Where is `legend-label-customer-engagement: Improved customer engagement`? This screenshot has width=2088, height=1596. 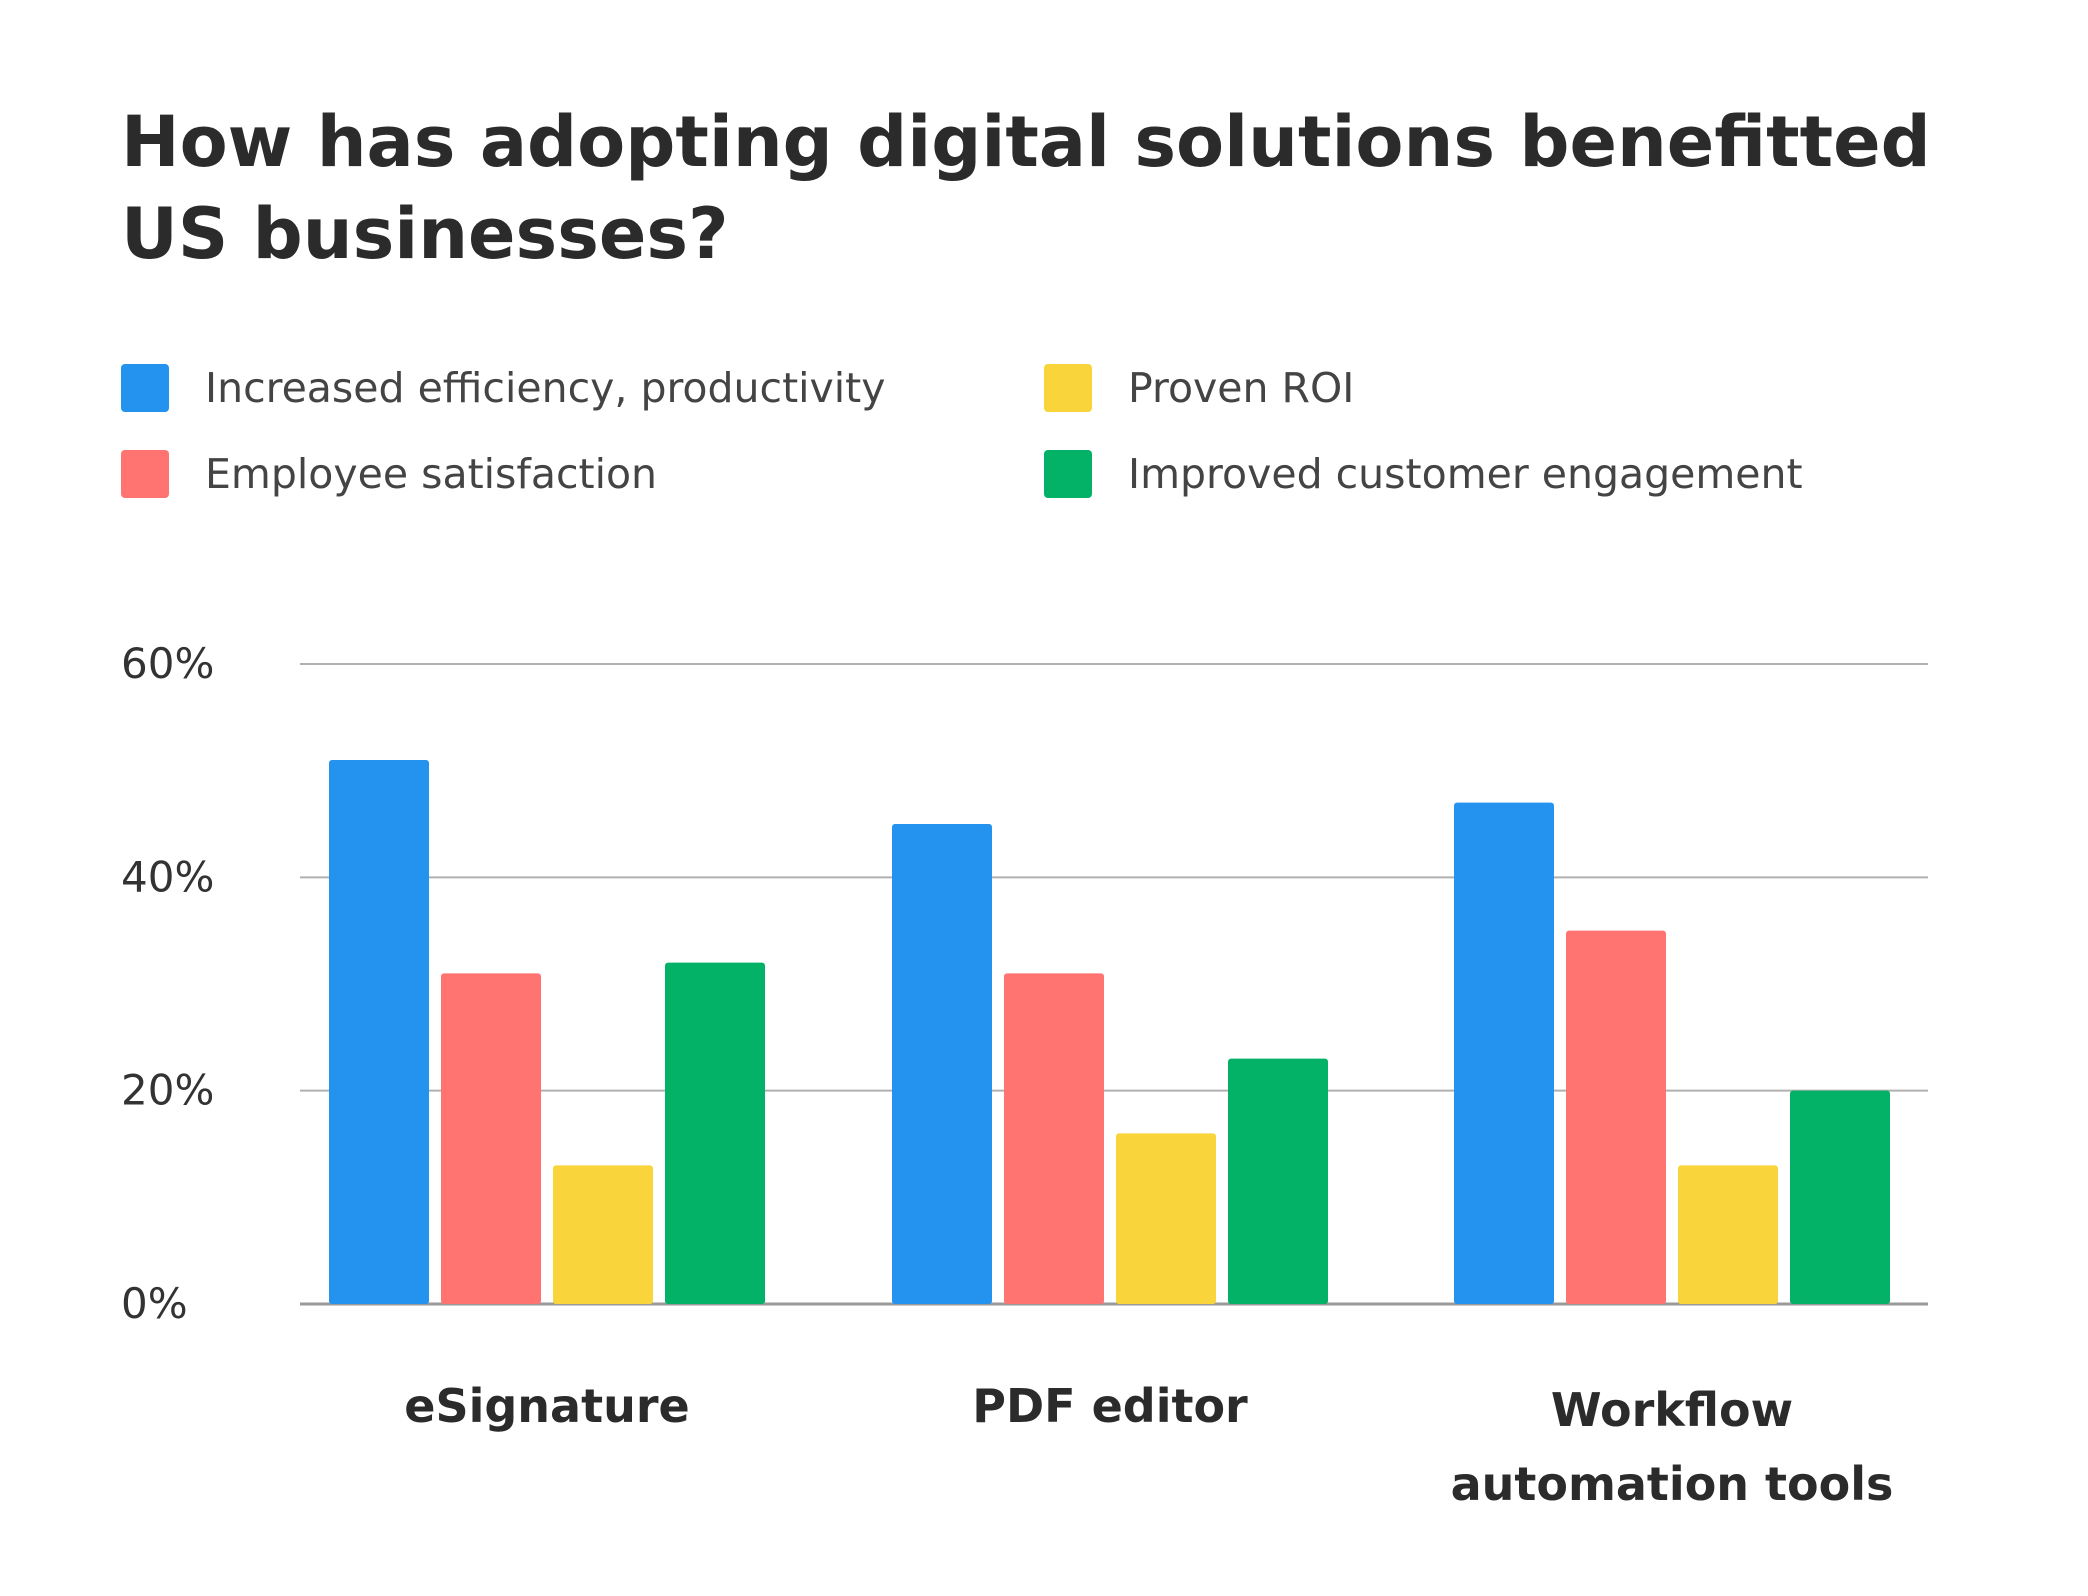 legend-label-customer-engagement: Improved customer engagement is located at coordinates (1465, 474).